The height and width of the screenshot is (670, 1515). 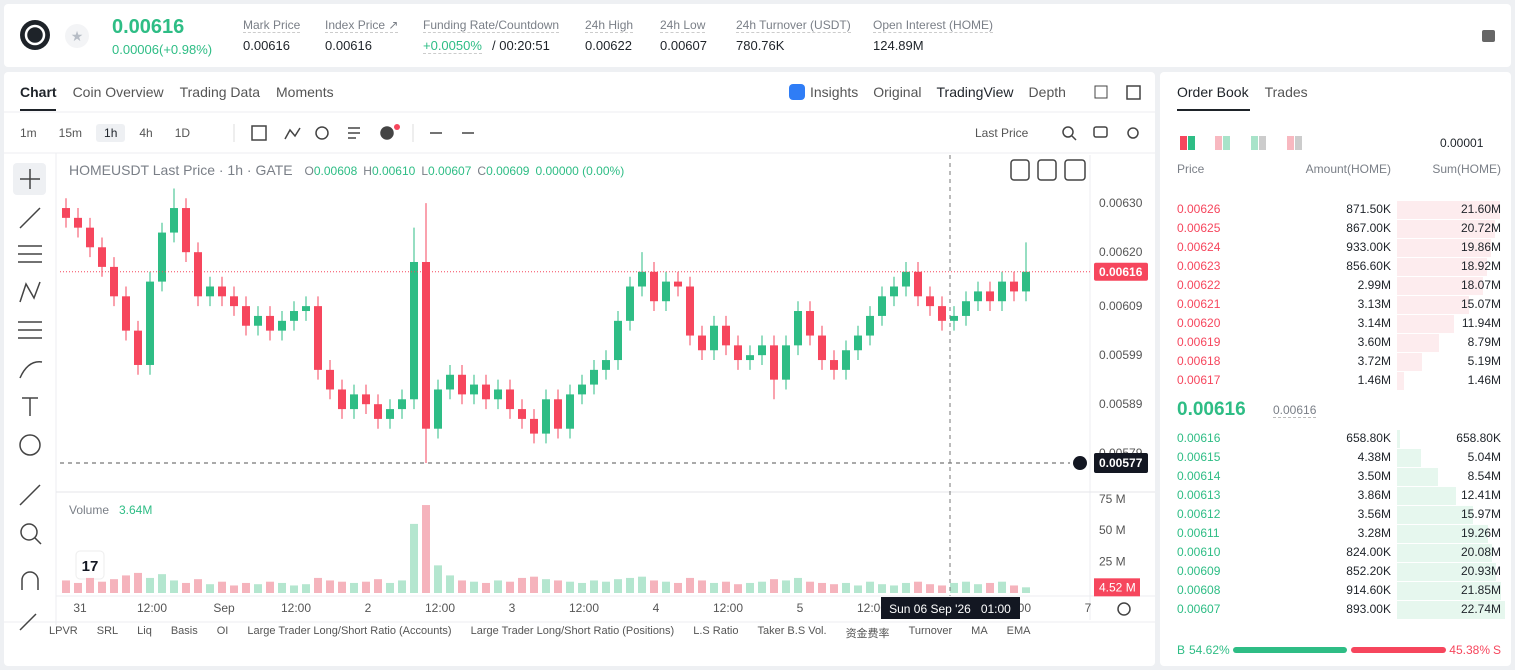 What do you see at coordinates (184, 631) in the screenshot?
I see `indicator: Basis` at bounding box center [184, 631].